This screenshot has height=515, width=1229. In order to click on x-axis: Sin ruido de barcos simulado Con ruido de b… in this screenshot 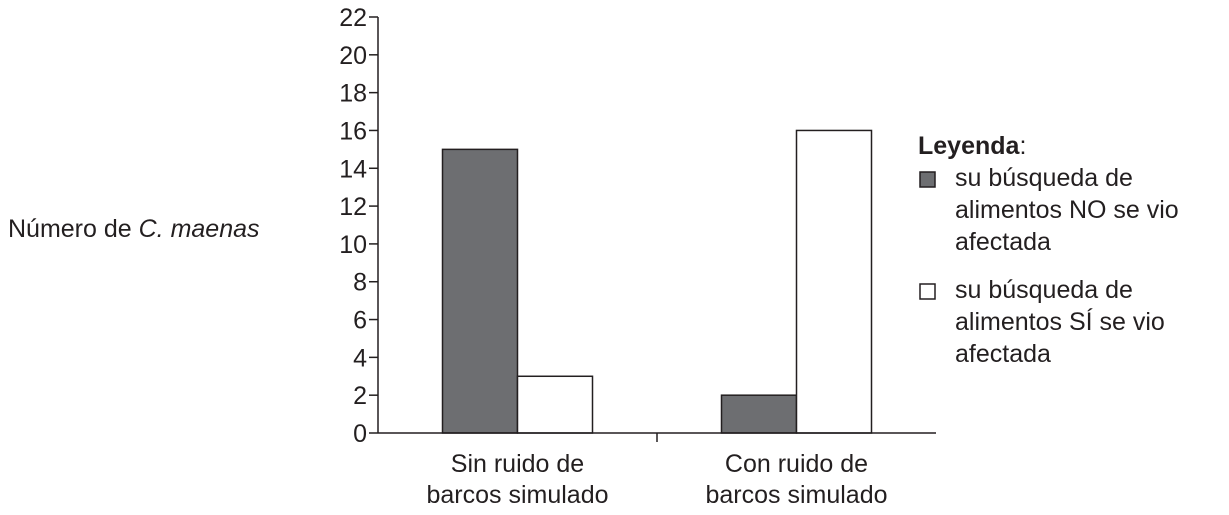, I will do `click(657, 470)`.